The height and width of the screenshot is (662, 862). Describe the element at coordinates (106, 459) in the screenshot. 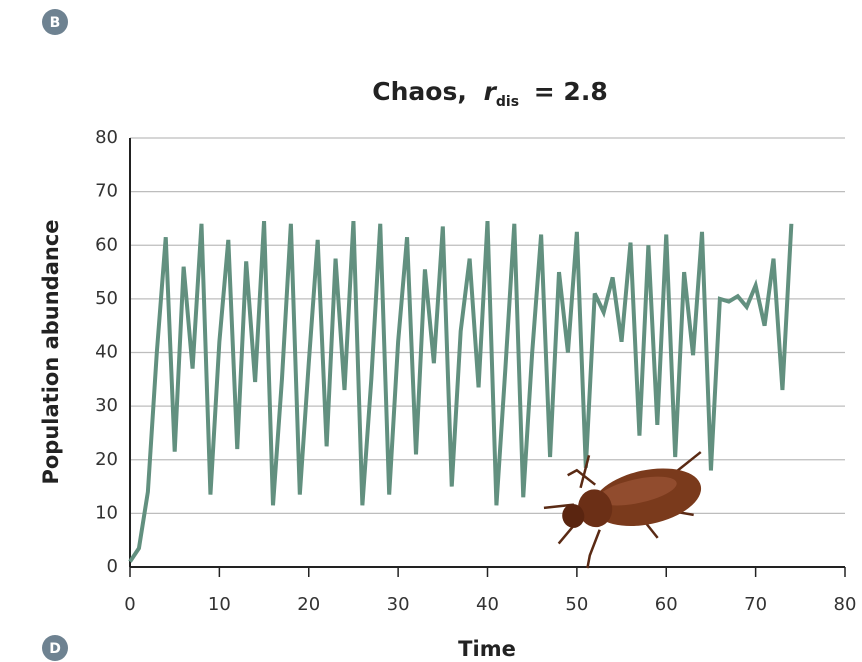

I see `y-tick-label: 20` at that location.